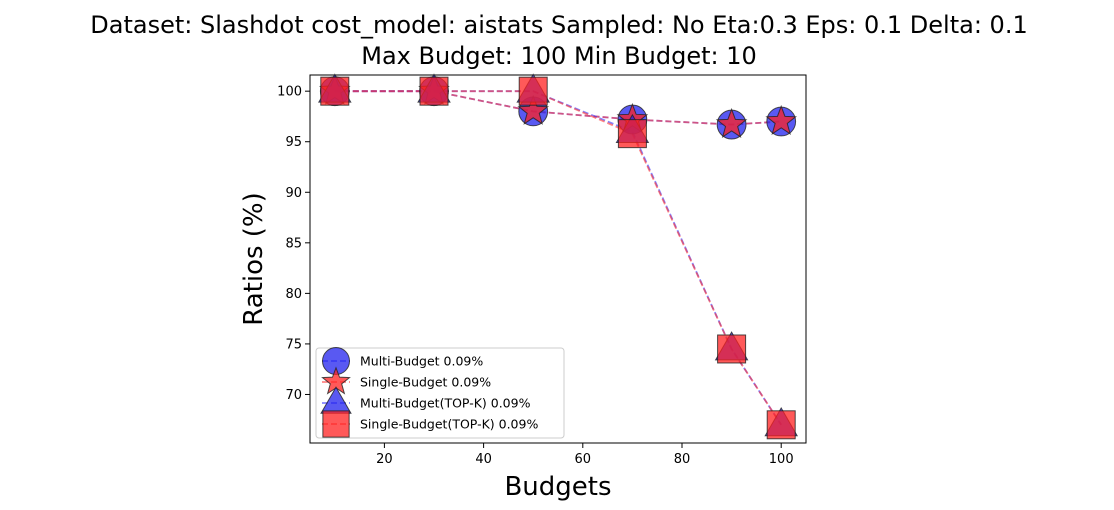 Image resolution: width=1114 pixels, height=510 pixels. What do you see at coordinates (583, 459) in the screenshot?
I see `x-tick-label: 60` at bounding box center [583, 459].